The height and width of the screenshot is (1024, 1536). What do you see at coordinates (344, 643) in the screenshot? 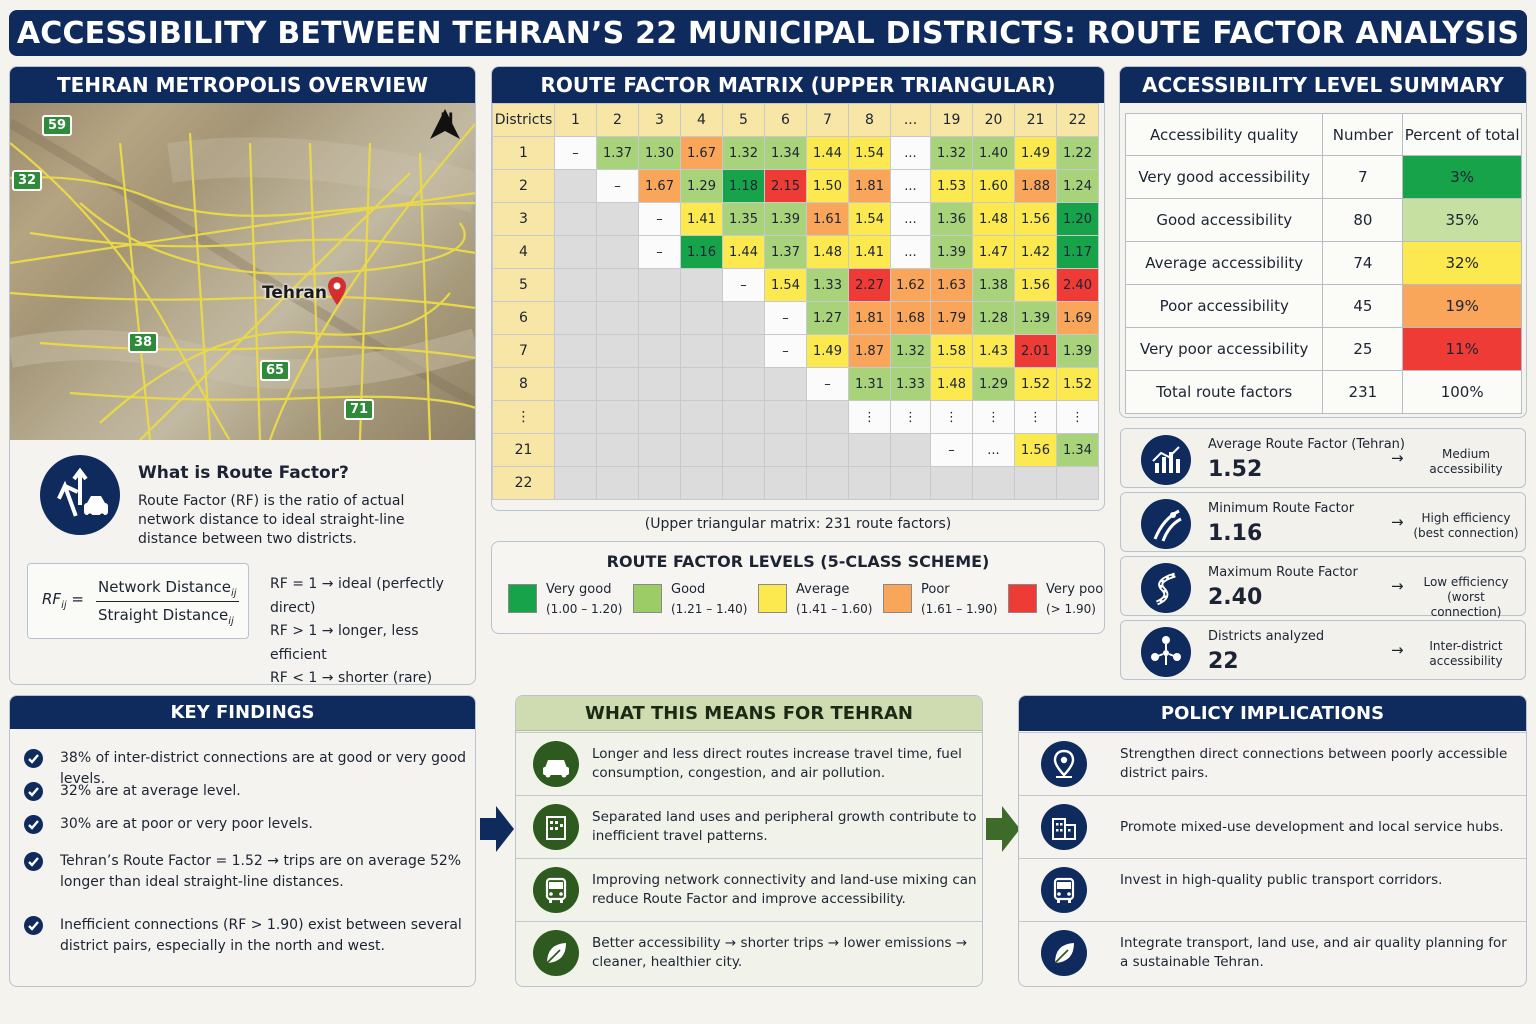
I see `rule-item: RF > 1 → longer, less efficient` at bounding box center [344, 643].